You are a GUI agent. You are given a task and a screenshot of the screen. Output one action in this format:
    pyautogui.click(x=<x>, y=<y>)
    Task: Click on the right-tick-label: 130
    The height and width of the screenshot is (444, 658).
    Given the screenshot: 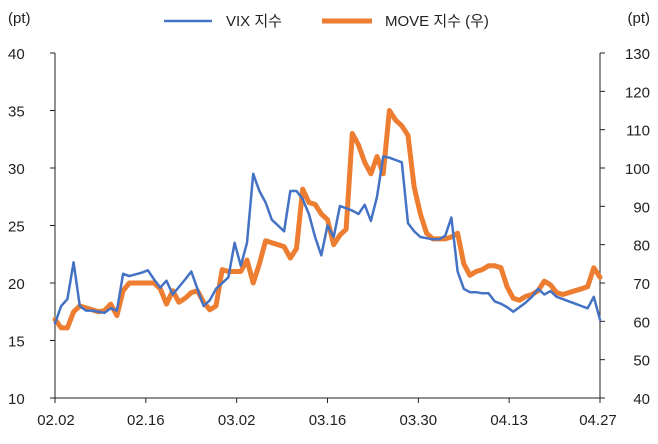 What is the action you would take?
    pyautogui.click(x=637, y=54)
    